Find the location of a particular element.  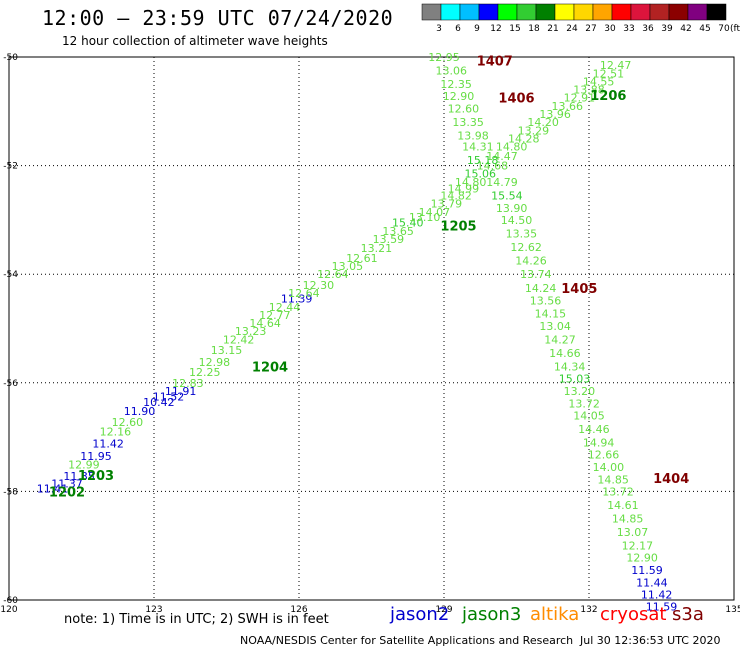

wave-height-value: 13.98 is located at coordinates (473, 136).